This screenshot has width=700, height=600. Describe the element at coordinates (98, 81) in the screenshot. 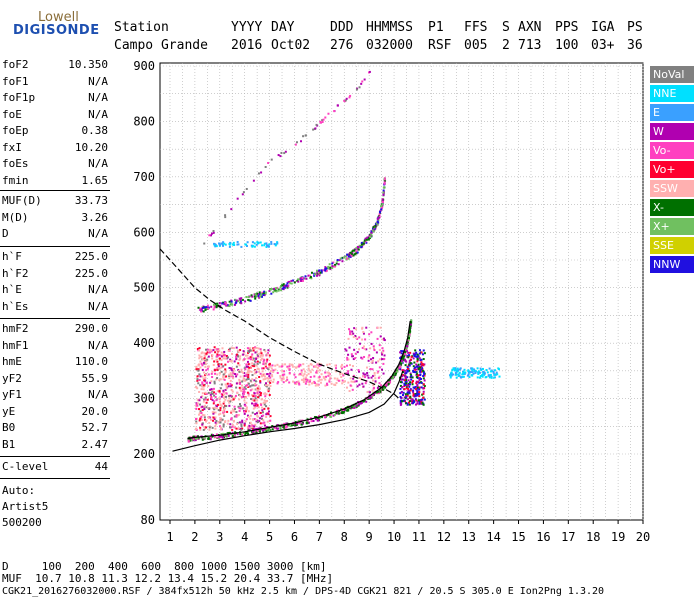

I see `param-value: N/A` at that location.